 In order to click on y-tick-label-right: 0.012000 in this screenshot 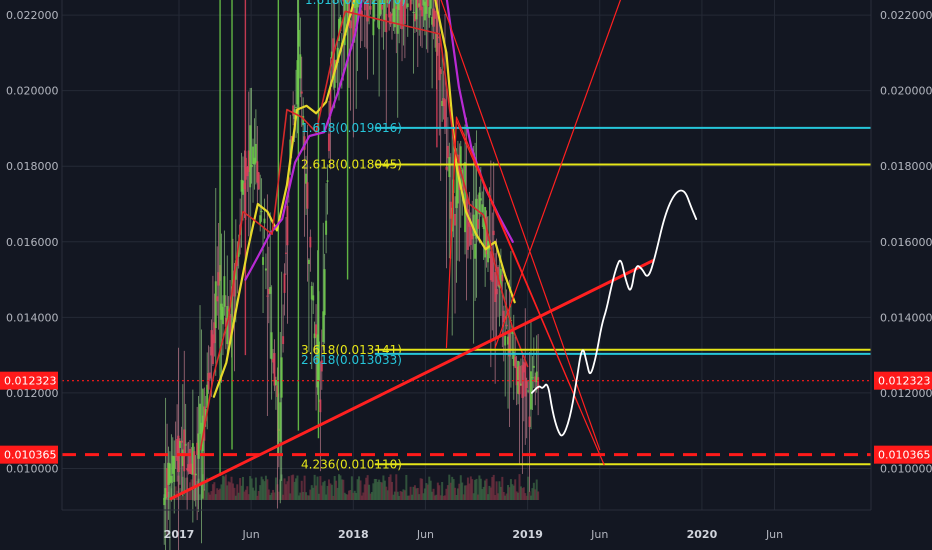, I will do `click(906, 393)`.